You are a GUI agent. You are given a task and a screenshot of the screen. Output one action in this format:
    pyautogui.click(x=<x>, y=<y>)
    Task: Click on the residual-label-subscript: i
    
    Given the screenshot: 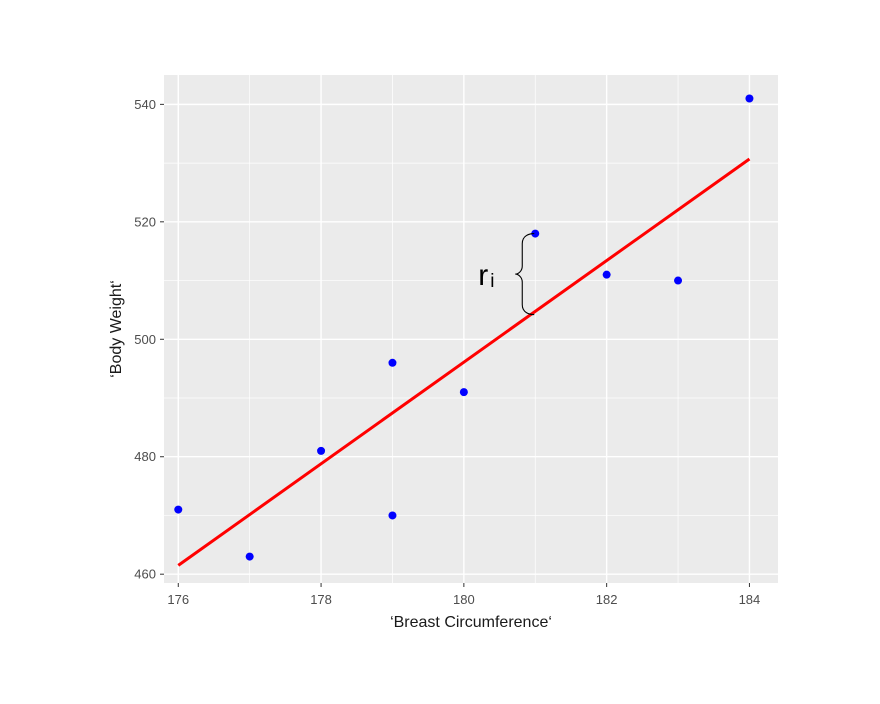 What is the action you would take?
    pyautogui.click(x=492, y=281)
    